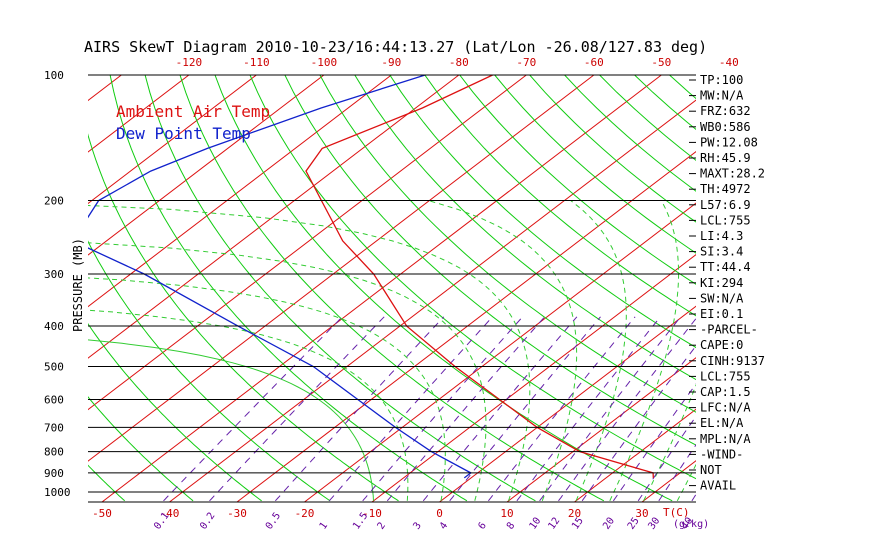 The width and height of the screenshot is (870, 560). What do you see at coordinates (102, 513) in the screenshot?
I see `bottom-temp-tick-label: -50` at bounding box center [102, 513].